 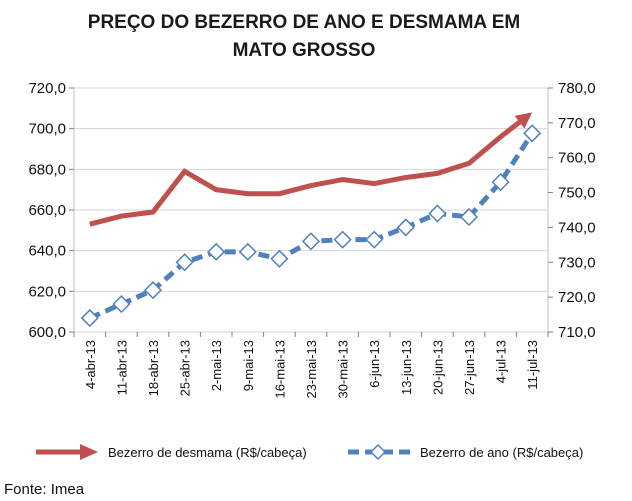 I want to click on x-tick-label: 30-mai-13, so click(x=343, y=369).